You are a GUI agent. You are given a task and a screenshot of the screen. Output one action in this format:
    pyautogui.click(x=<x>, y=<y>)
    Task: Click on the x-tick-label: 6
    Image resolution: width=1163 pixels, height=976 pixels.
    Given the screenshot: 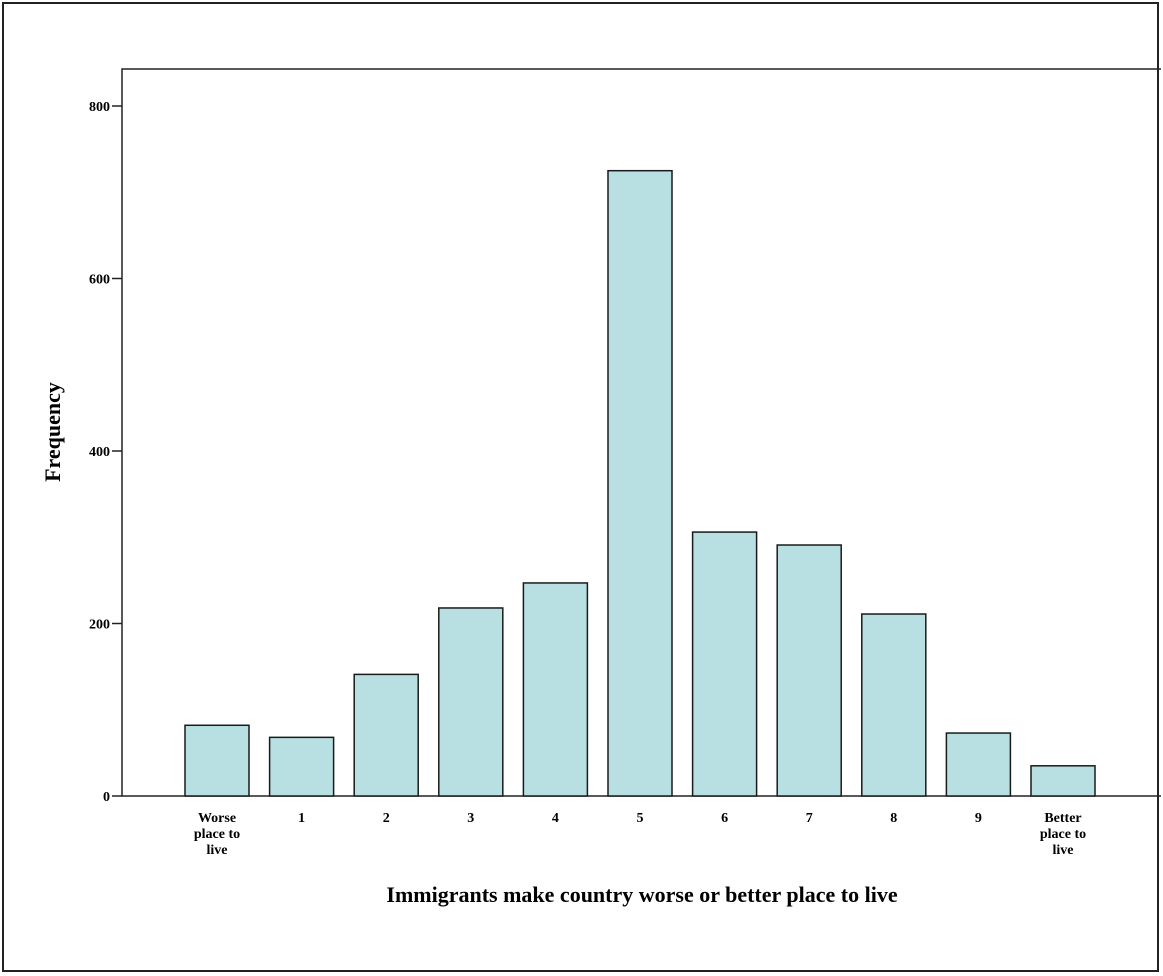 What is the action you would take?
    pyautogui.click(x=724, y=818)
    